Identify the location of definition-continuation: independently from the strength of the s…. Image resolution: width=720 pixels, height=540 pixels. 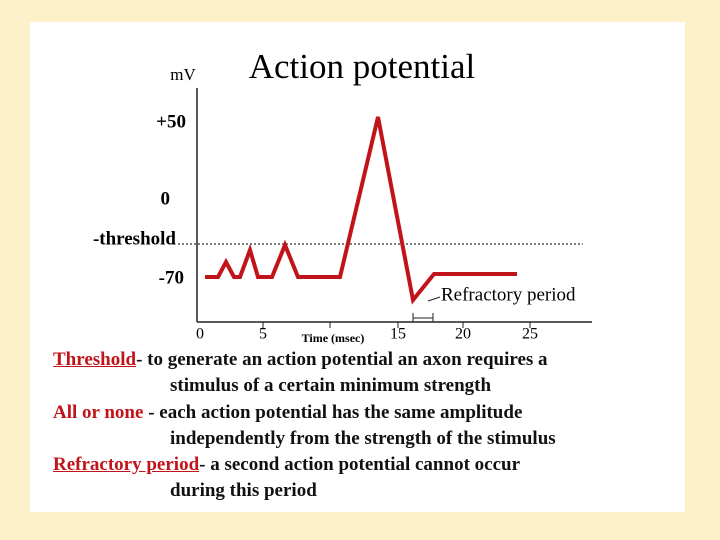
(363, 438).